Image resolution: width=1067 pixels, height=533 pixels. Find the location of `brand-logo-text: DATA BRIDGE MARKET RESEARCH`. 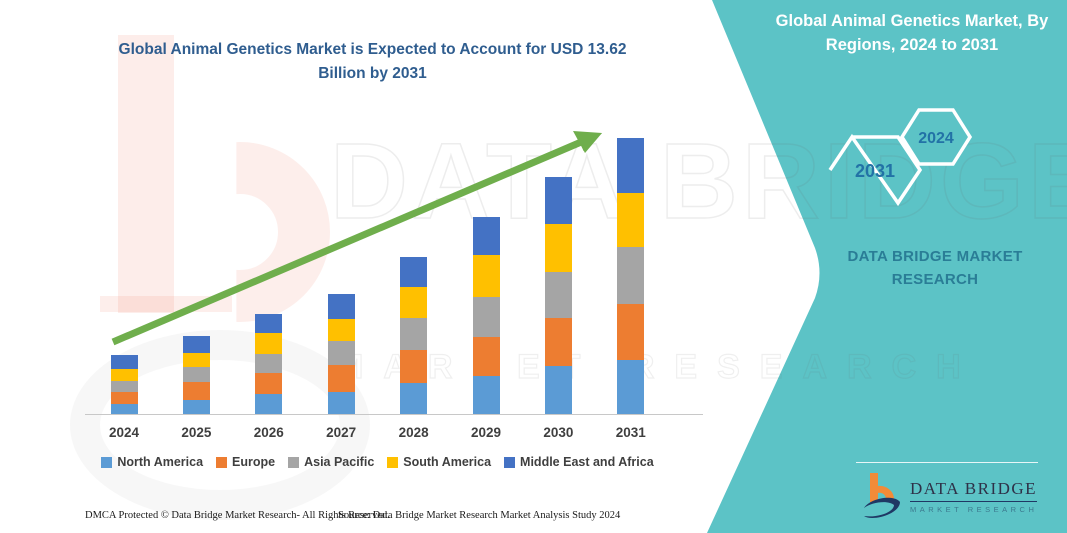

brand-logo-text: DATA BRIDGE MARKET RESEARCH is located at coordinates (974, 496).